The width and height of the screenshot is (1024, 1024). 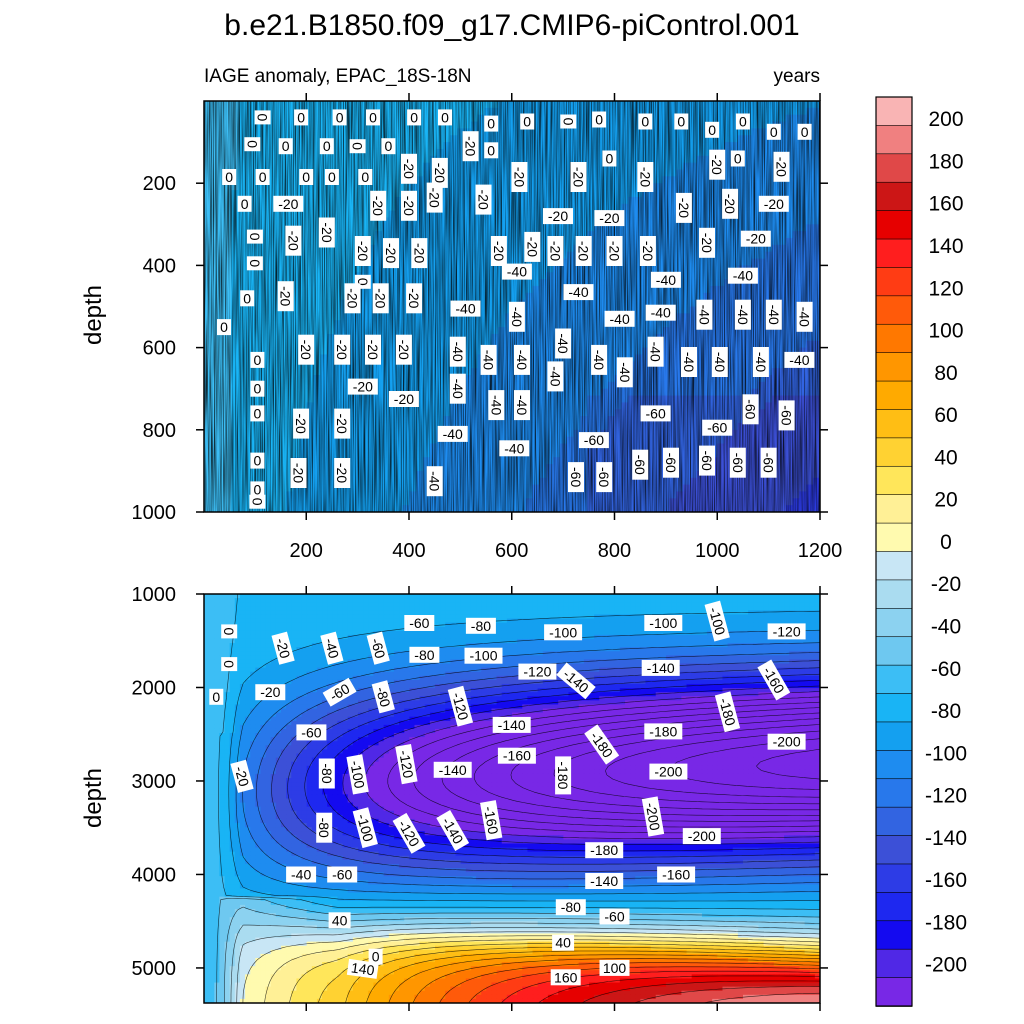 What do you see at coordinates (511, 25) in the screenshot?
I see `figure-title: b.e21.B1850.f09_g17.CMIP6-piControl.001` at bounding box center [511, 25].